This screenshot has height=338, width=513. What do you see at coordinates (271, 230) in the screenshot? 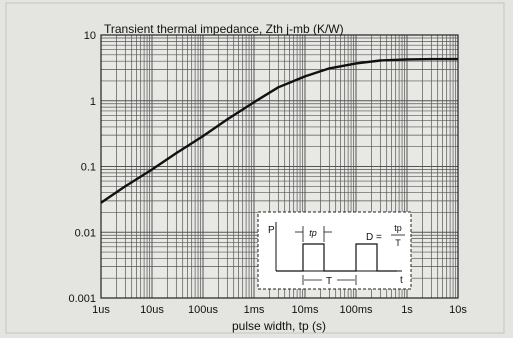
I see `inset-p-label: P` at bounding box center [271, 230].